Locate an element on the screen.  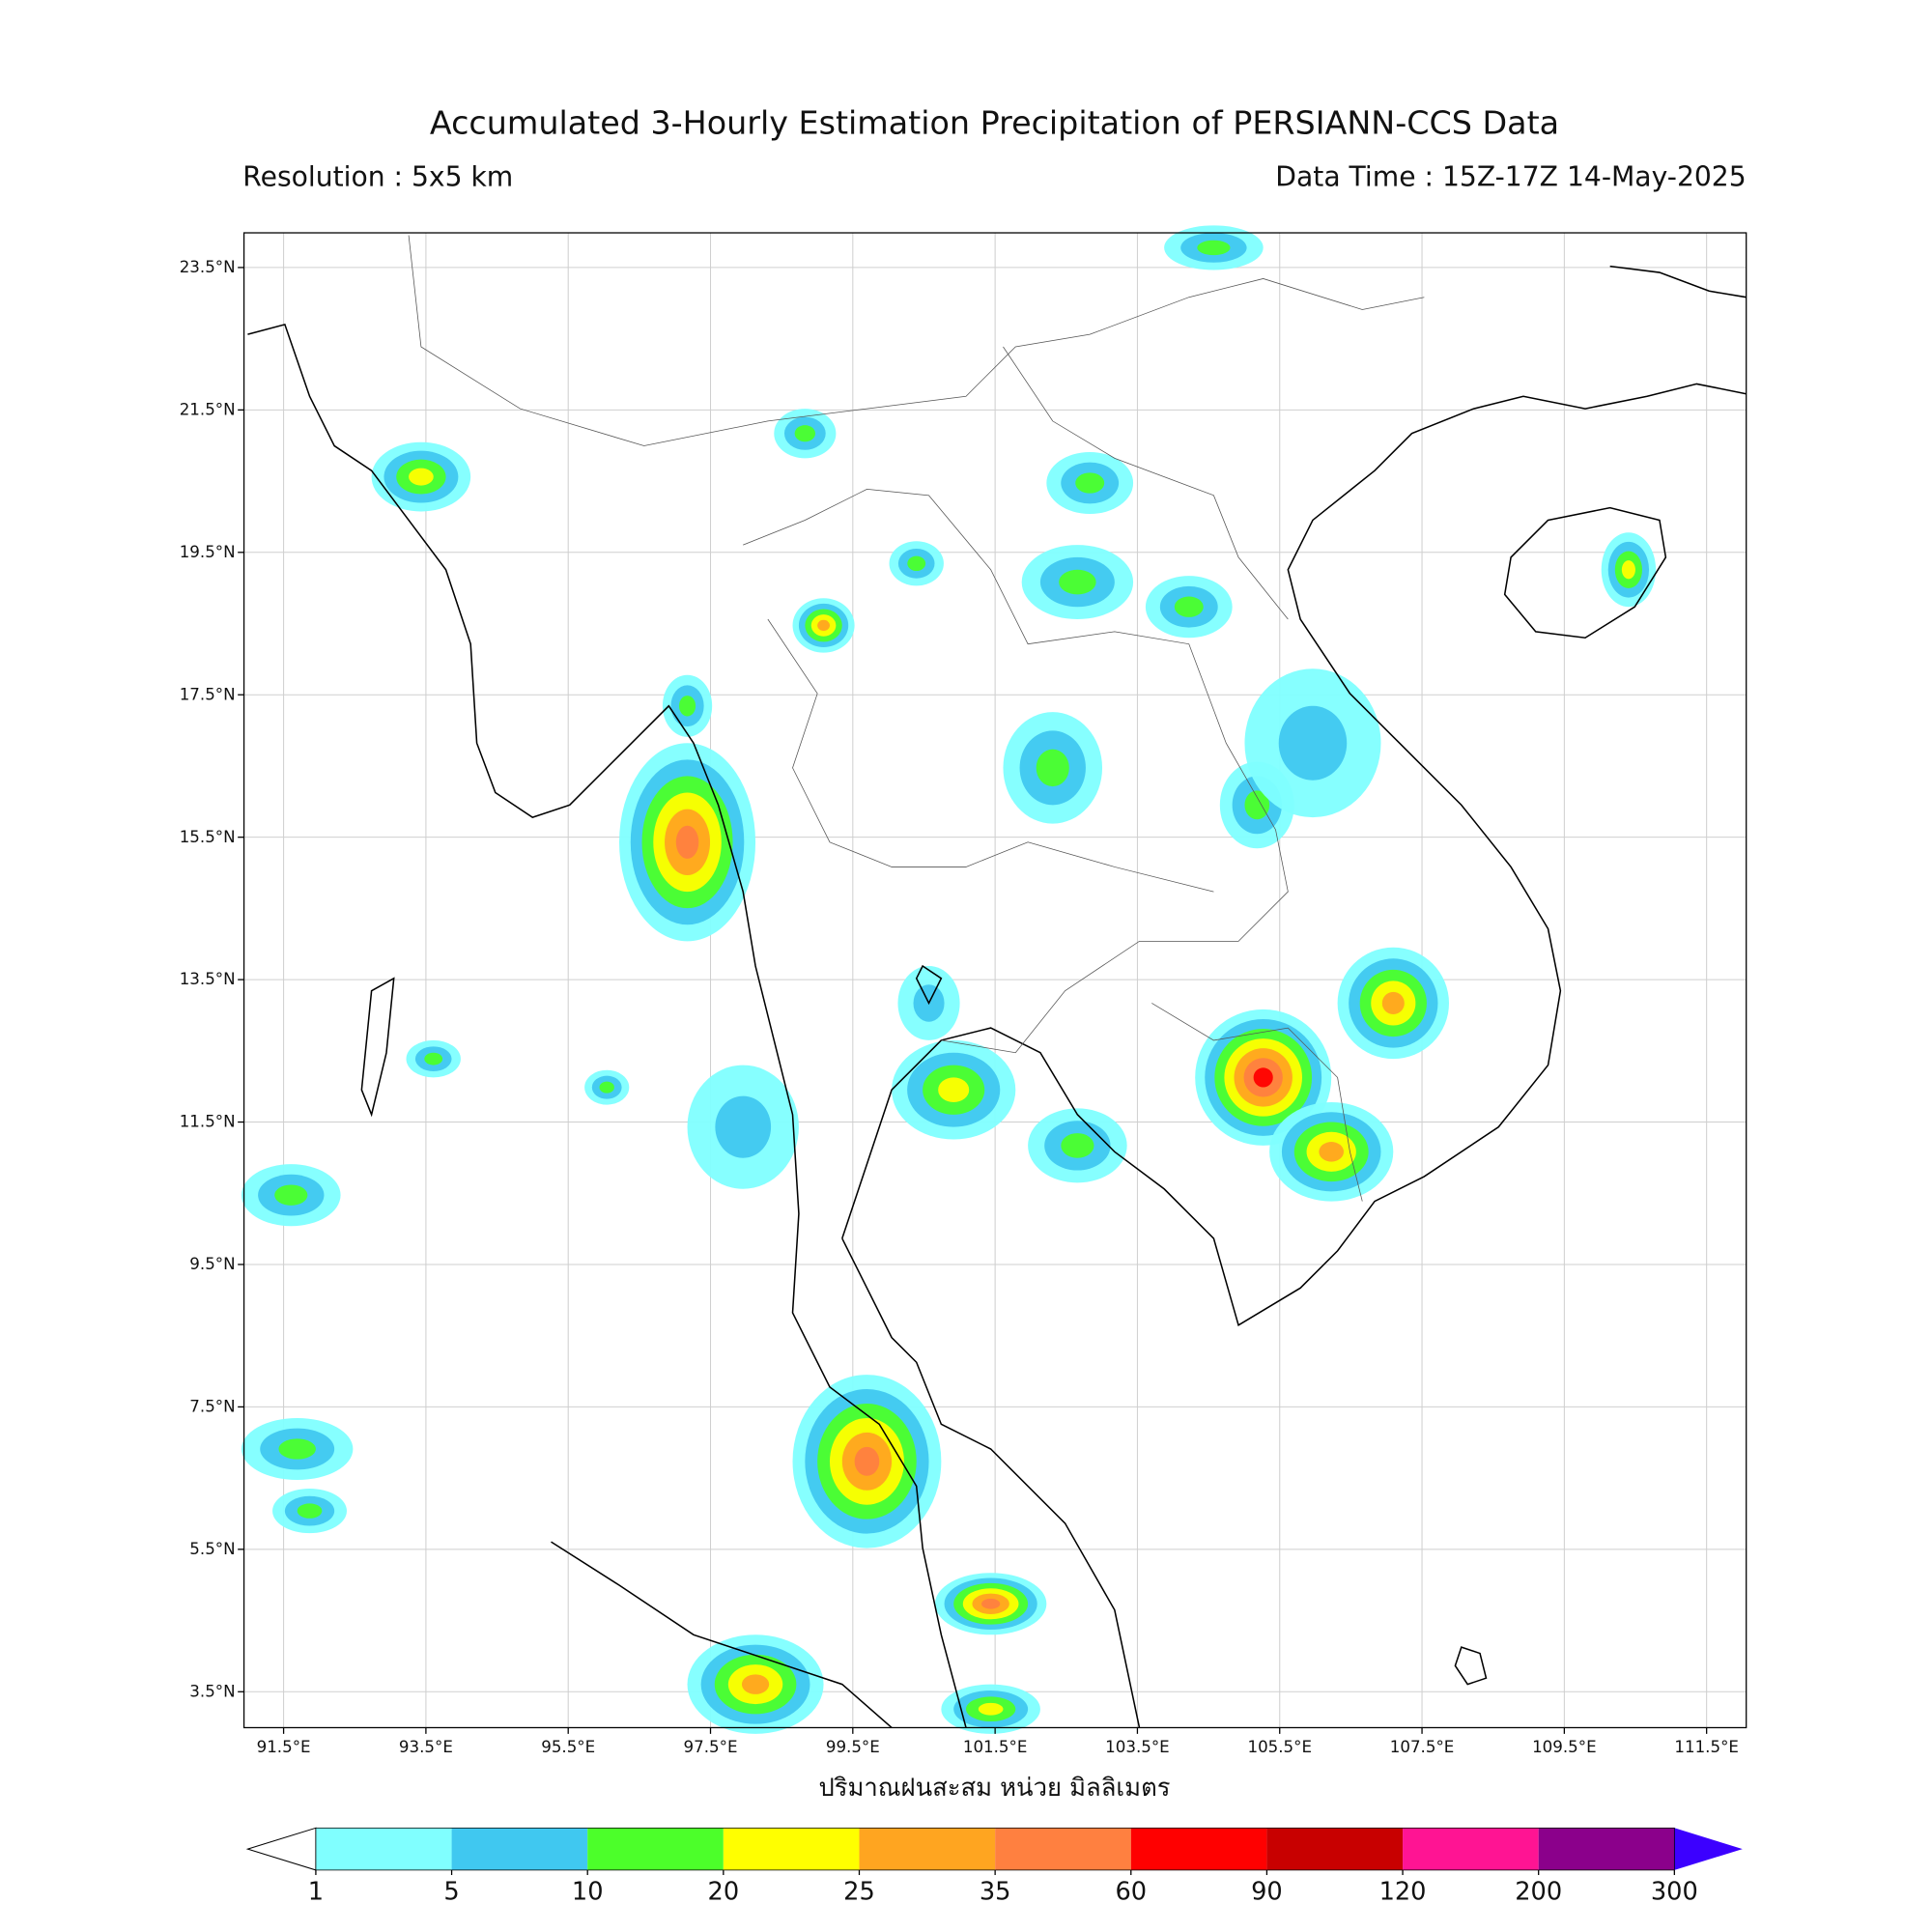
colorbar-label: 120 is located at coordinates (1403, 1892).